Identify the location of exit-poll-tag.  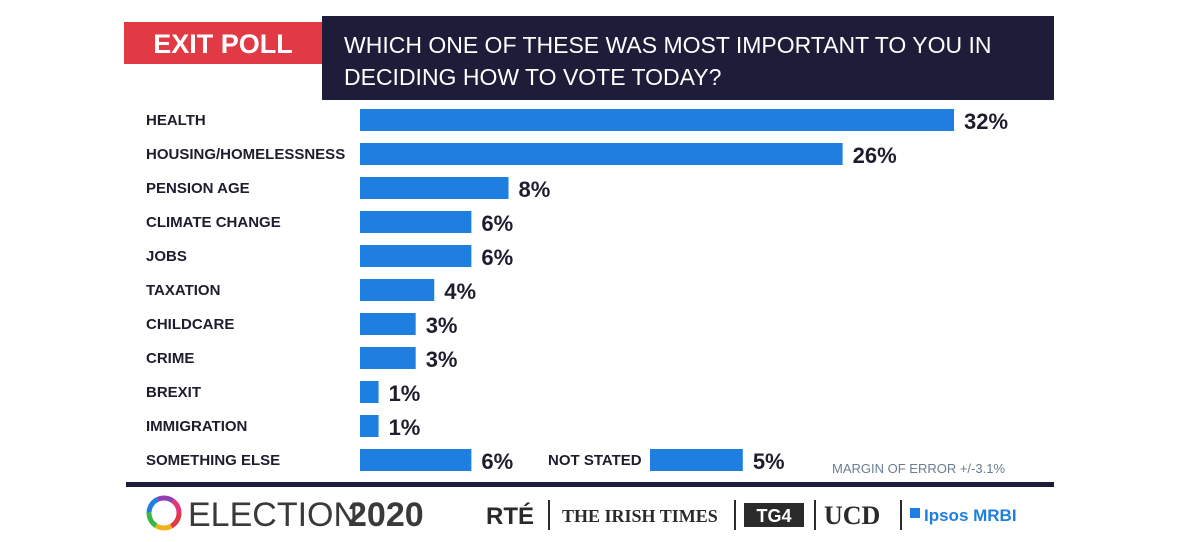
(223, 43).